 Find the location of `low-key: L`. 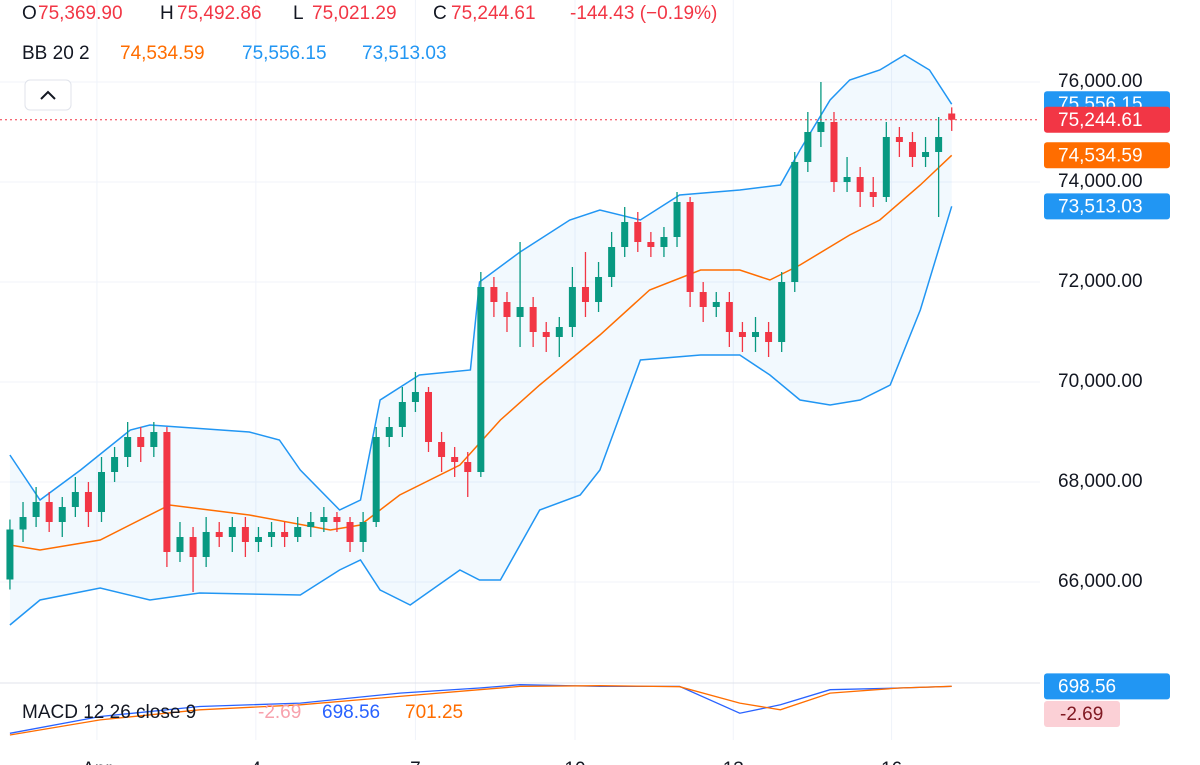

low-key: L is located at coordinates (298, 13).